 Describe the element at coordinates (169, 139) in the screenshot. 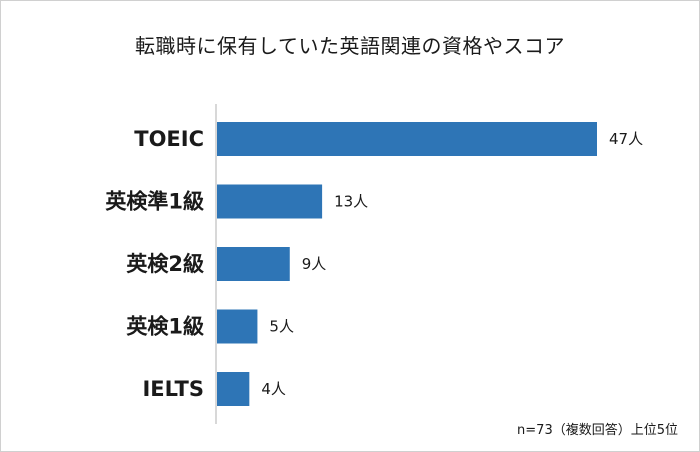

I see `category-label: TOEIC` at that location.